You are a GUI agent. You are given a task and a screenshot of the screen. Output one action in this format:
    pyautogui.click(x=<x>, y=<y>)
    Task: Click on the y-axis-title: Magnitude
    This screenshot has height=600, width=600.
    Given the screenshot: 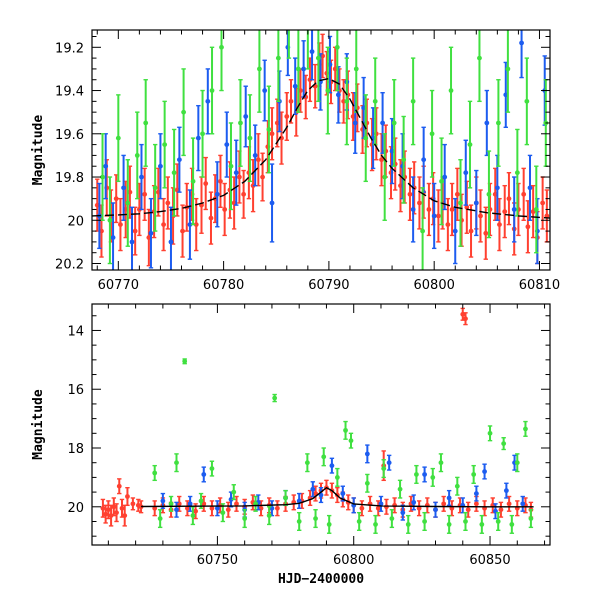 What is the action you would take?
    pyautogui.click(x=38, y=424)
    